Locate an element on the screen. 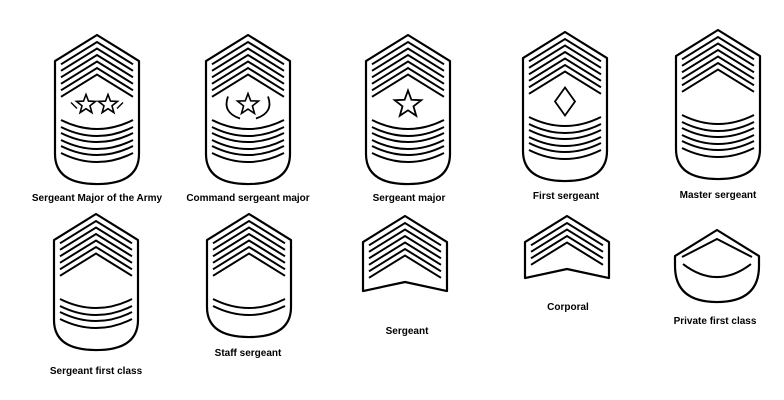 The image size is (784, 400). insignia-sergeant-major is located at coordinates (408, 109).